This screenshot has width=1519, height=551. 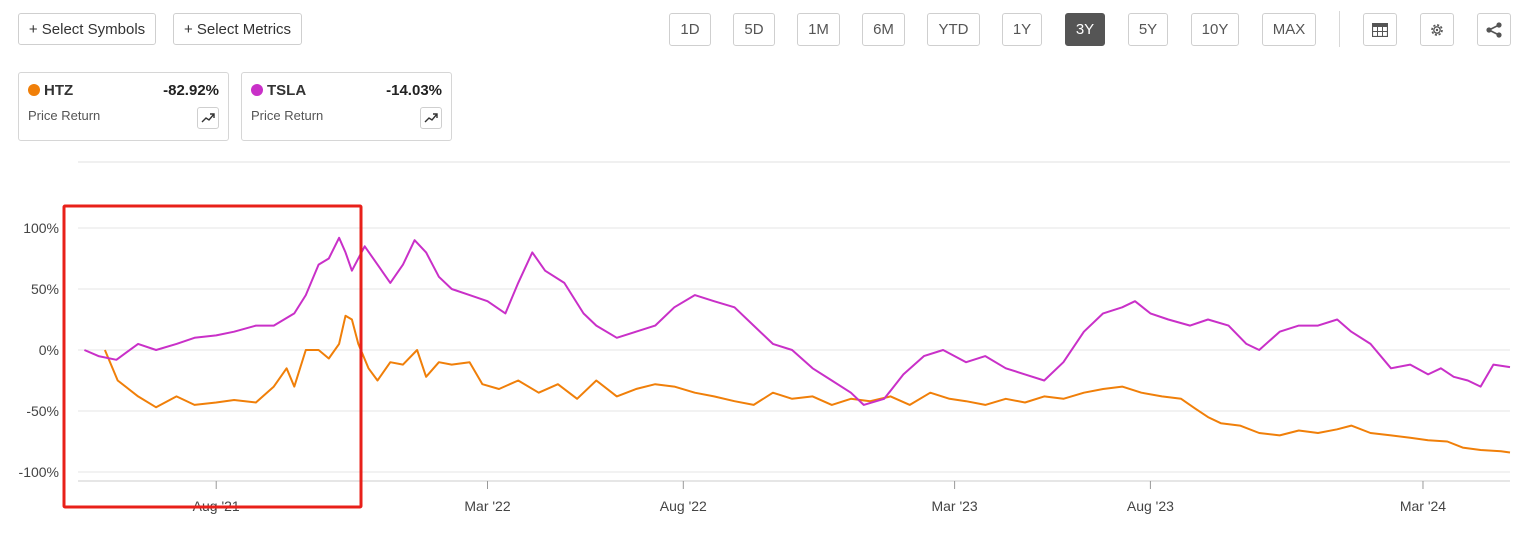 What do you see at coordinates (287, 90) in the screenshot?
I see `card-symbol: TSLA` at bounding box center [287, 90].